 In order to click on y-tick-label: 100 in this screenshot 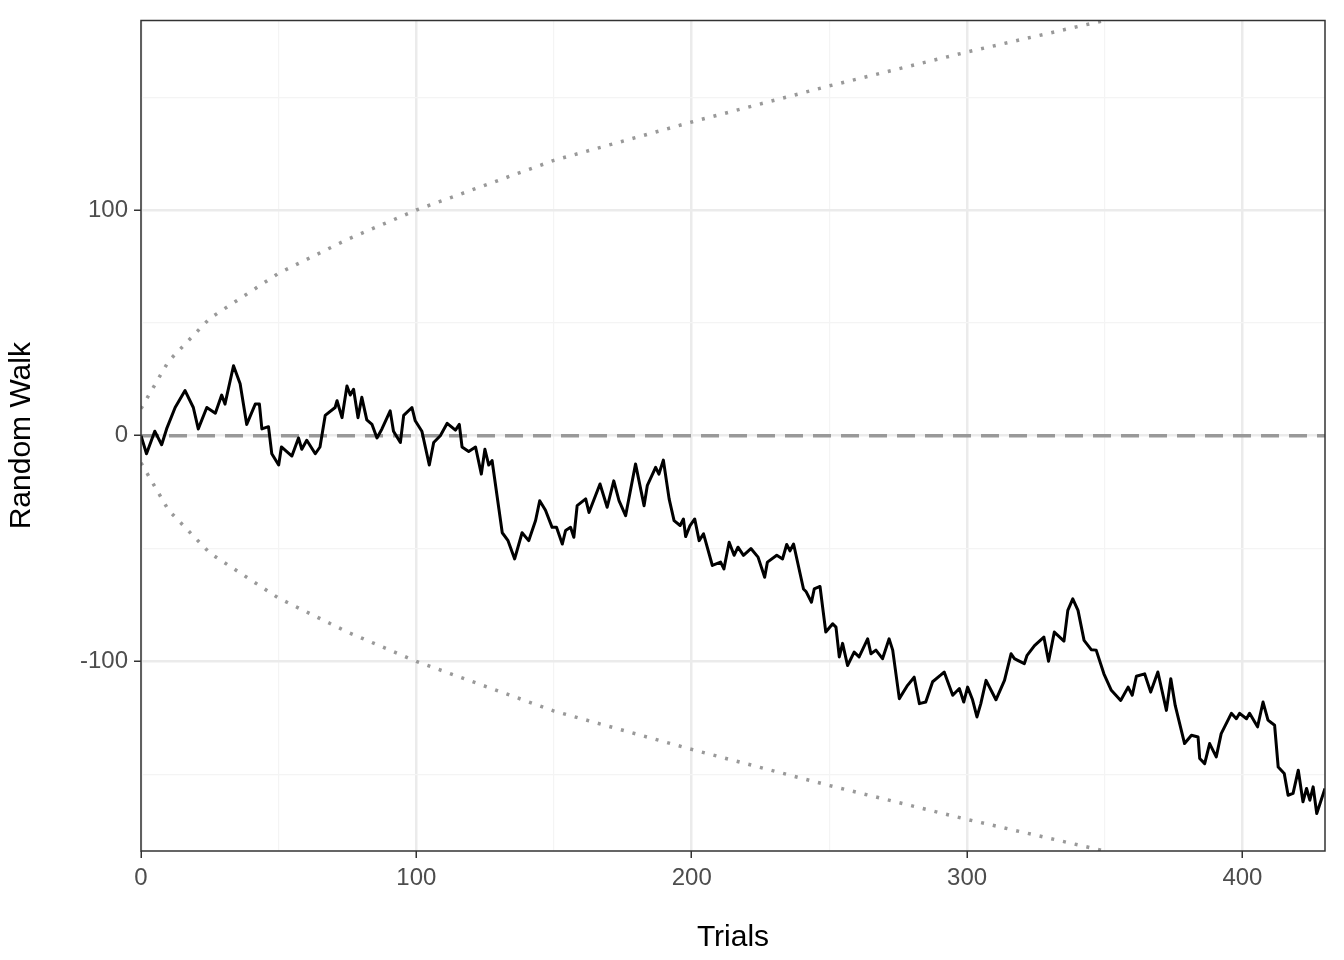, I will do `click(107, 208)`.